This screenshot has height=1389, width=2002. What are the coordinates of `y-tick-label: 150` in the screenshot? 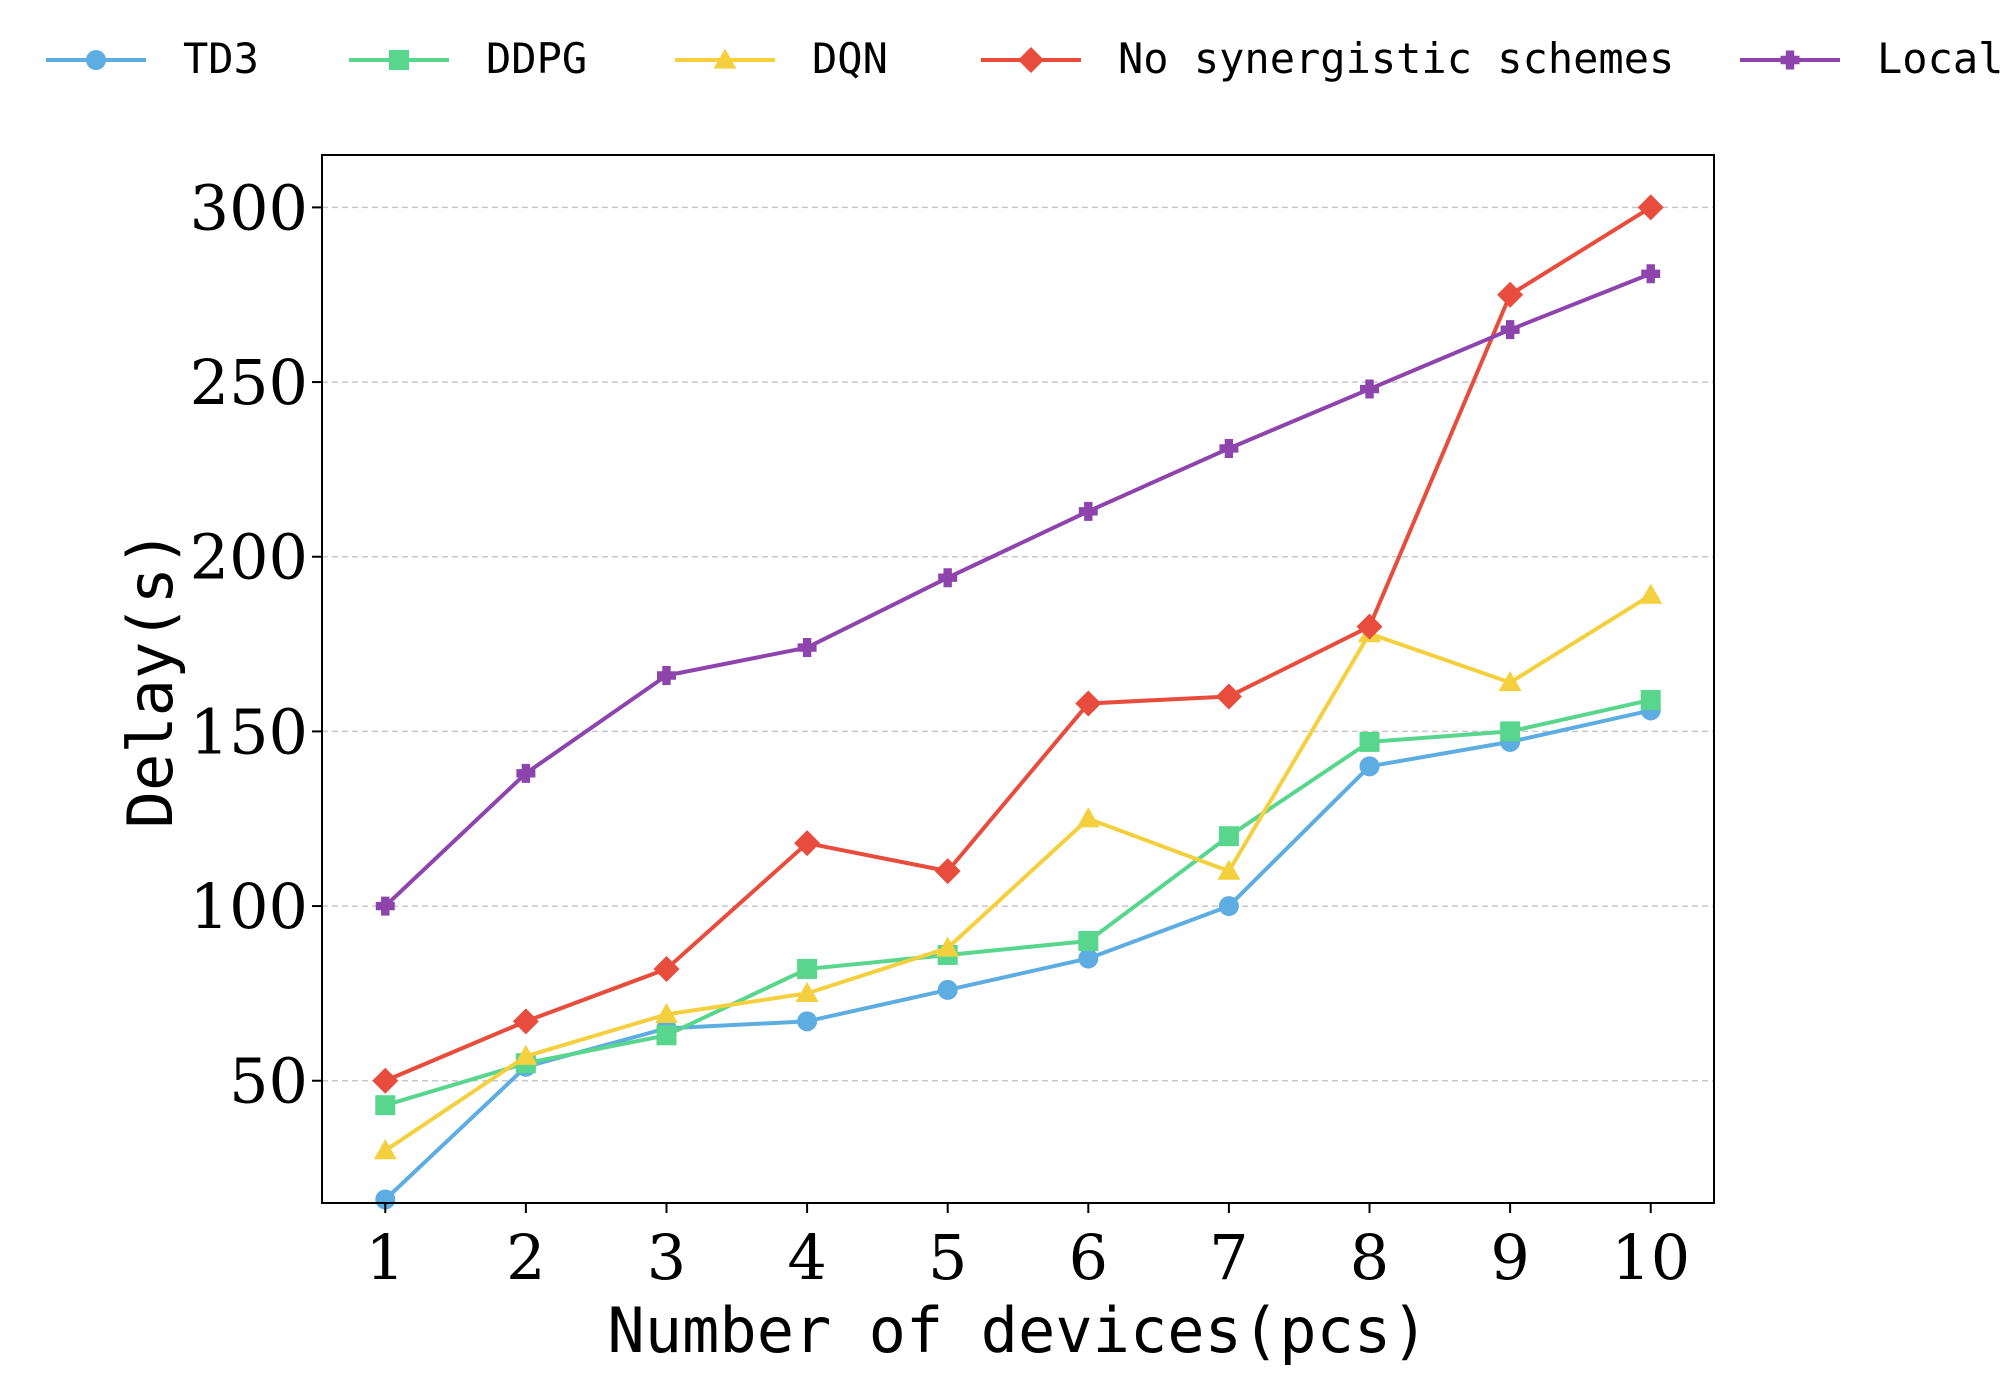 It's located at (249, 731).